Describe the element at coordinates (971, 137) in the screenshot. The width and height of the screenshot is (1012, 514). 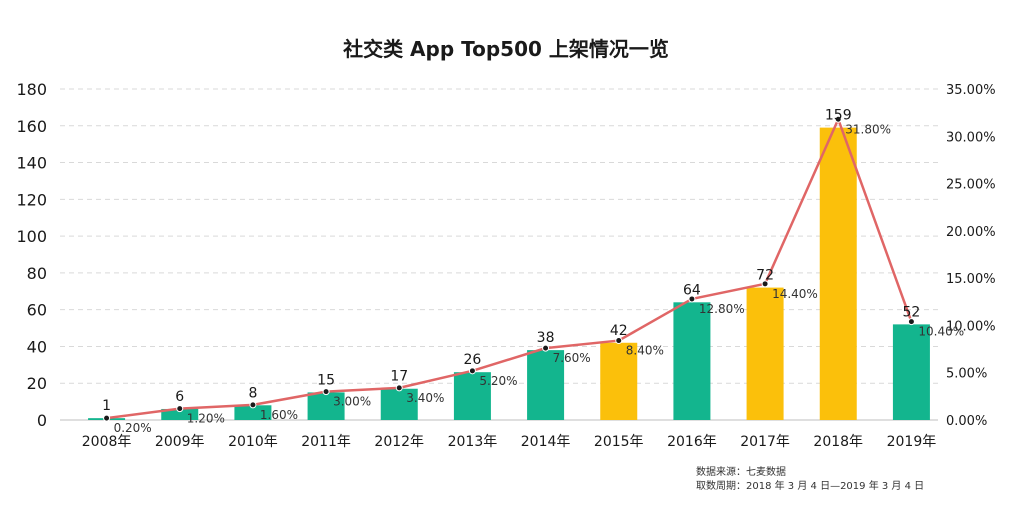
I see `y-right-tick-label: 30.00%` at that location.